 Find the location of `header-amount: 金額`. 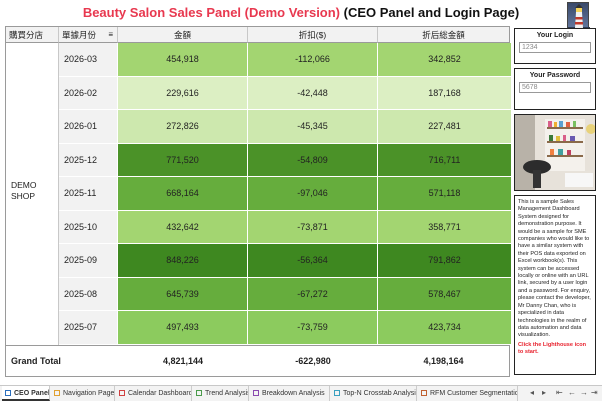

header-amount: 金額 is located at coordinates (183, 35).